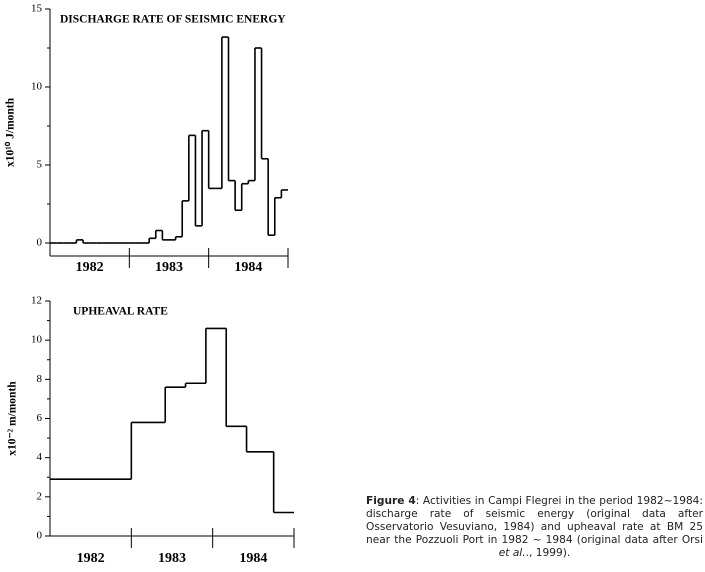 The height and width of the screenshot is (572, 705). I want to click on caption-label: Figure 4, so click(391, 501).